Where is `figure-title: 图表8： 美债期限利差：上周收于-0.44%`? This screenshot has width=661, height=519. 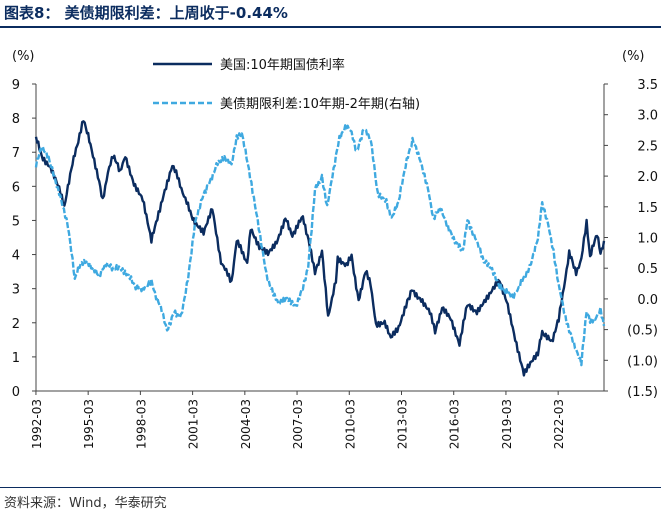 figure-title: 图表8： 美债期限利差：上周收于-0.44% is located at coordinates (146, 13).